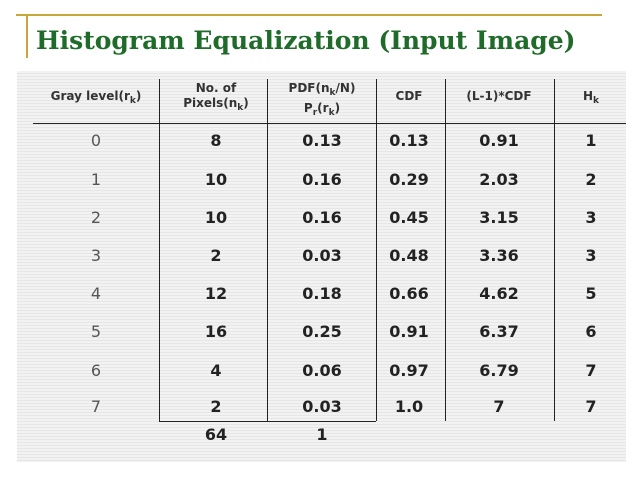 The image size is (638, 478). What do you see at coordinates (216, 140) in the screenshot?
I see `cell-pixel-count: 8` at bounding box center [216, 140].